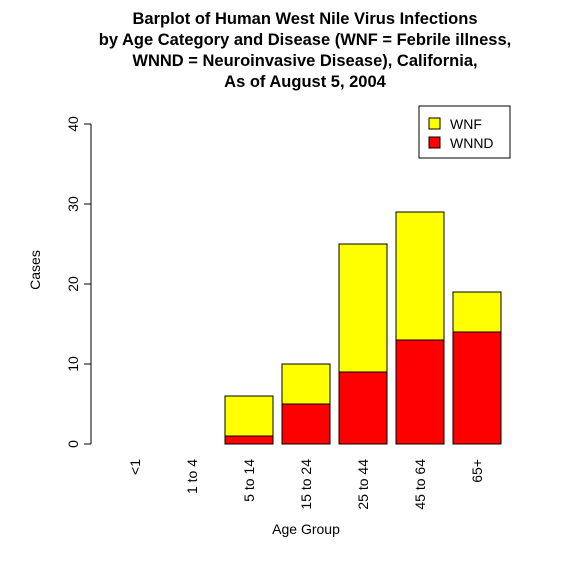 The width and height of the screenshot is (566, 565). Describe the element at coordinates (35, 270) in the screenshot. I see `y-axis-label: Cases` at that location.